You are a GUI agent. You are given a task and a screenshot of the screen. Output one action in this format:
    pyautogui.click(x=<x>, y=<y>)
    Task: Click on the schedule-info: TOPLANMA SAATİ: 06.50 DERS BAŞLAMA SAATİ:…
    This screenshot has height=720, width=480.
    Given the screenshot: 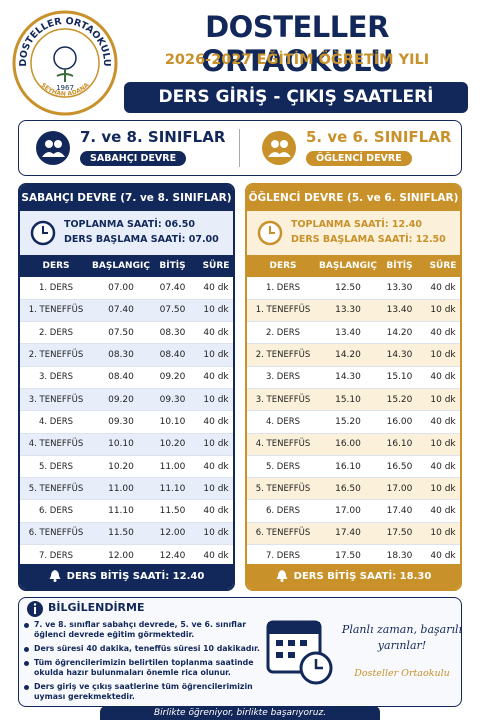 What is the action you would take?
    pyautogui.click(x=126, y=233)
    